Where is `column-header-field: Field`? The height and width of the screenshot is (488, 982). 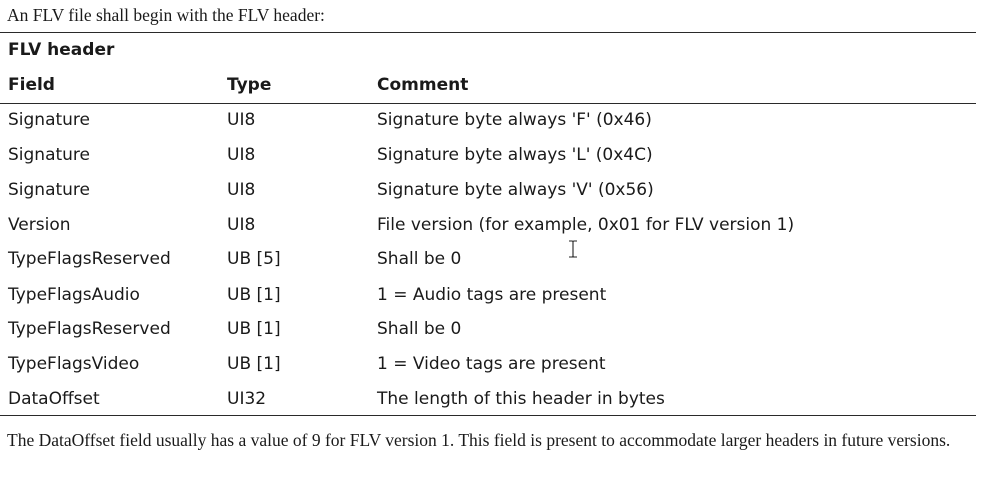
column-header-field: Field is located at coordinates (31, 85).